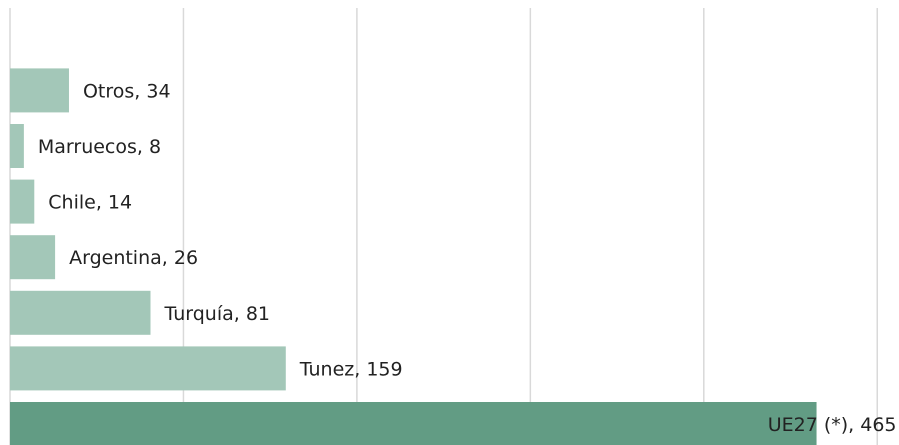 The height and width of the screenshot is (445, 899). Describe the element at coordinates (351, 369) in the screenshot. I see `data-label: Tunez, 159` at that location.